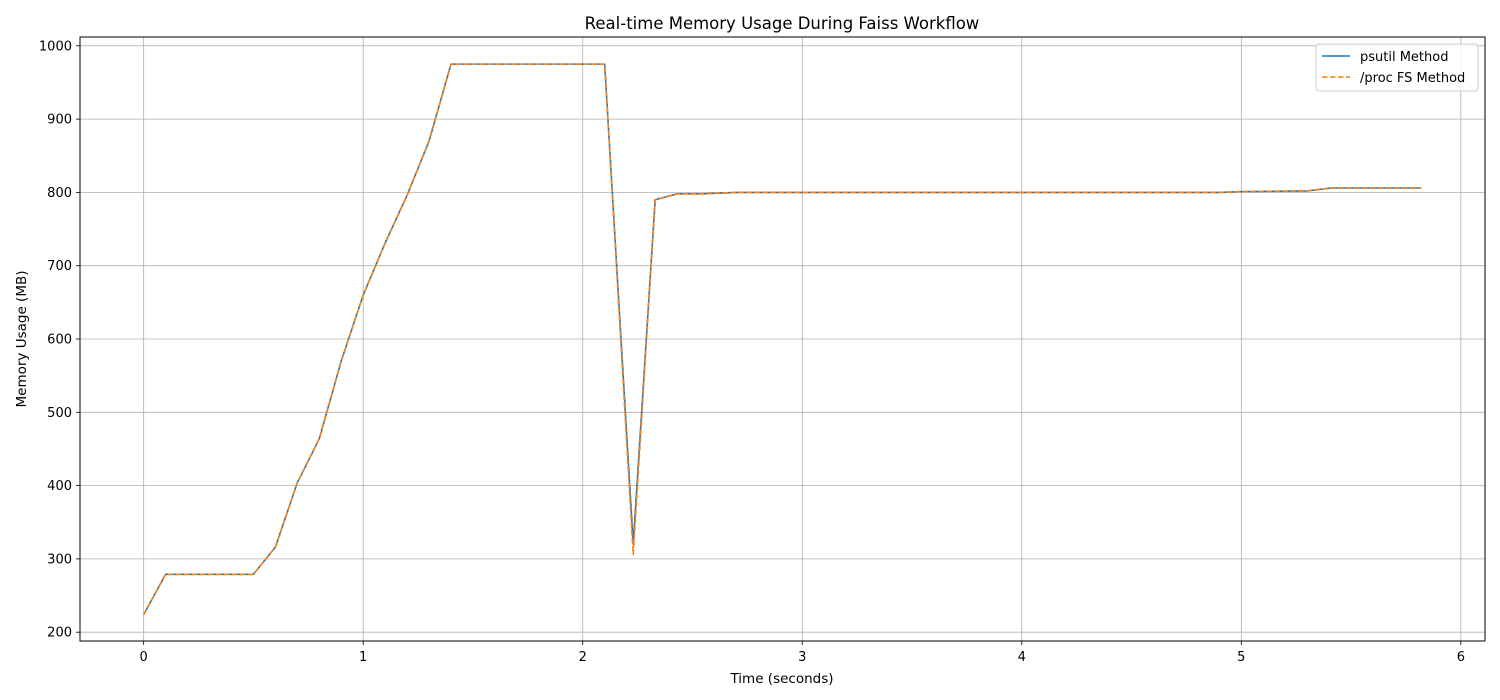 This screenshot has width=1500, height=700. What do you see at coordinates (59, 120) in the screenshot?
I see `y-tick-label: 900` at bounding box center [59, 120].